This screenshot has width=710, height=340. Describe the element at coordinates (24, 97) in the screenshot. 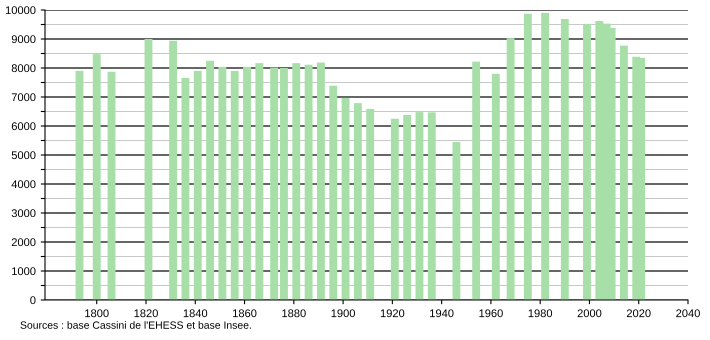

I see `y-tick-label: 7000` at that location.